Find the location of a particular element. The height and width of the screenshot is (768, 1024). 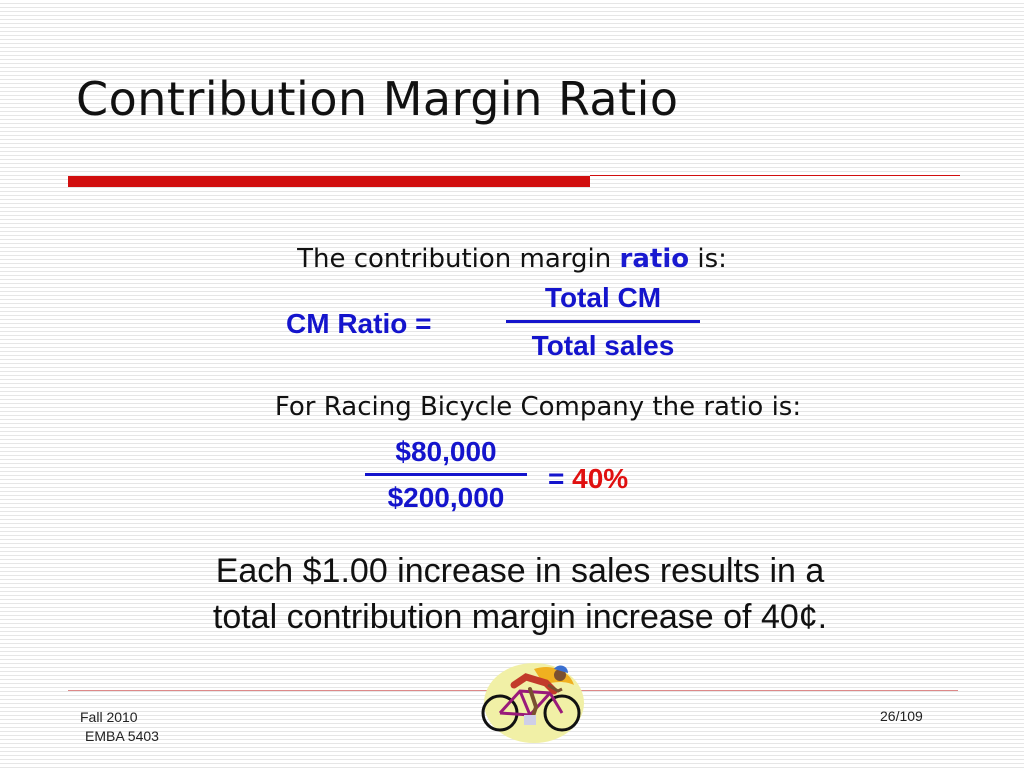

intro-text-before: The contribution margin is located at coordinates (458, 259).